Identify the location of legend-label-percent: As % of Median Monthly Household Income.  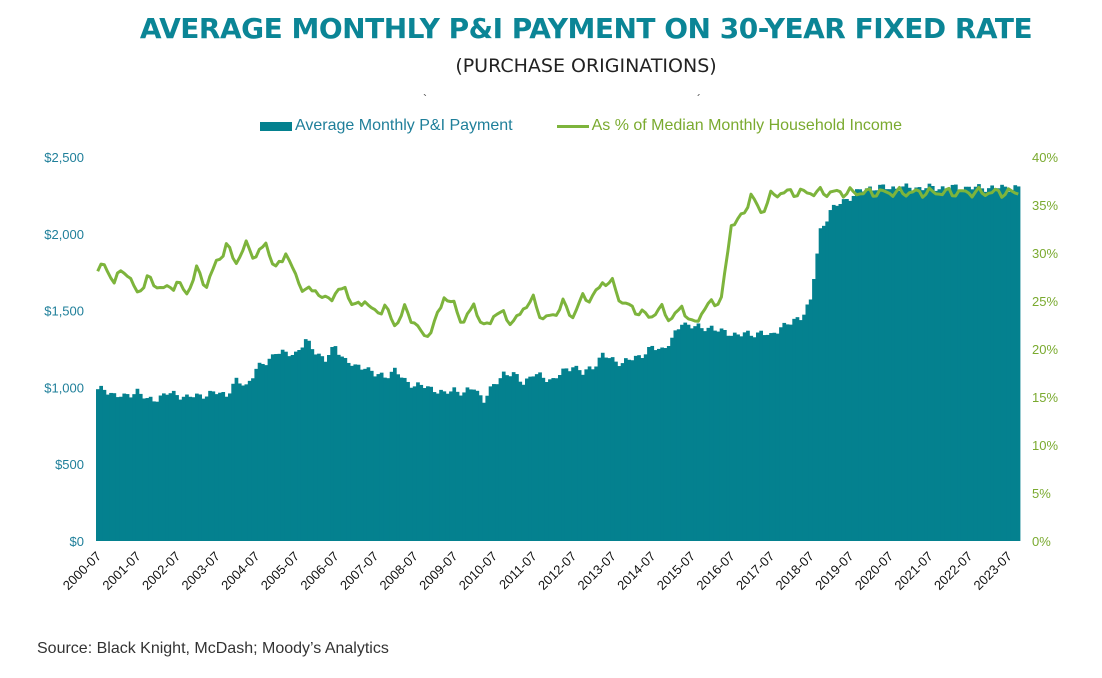
(746, 125).